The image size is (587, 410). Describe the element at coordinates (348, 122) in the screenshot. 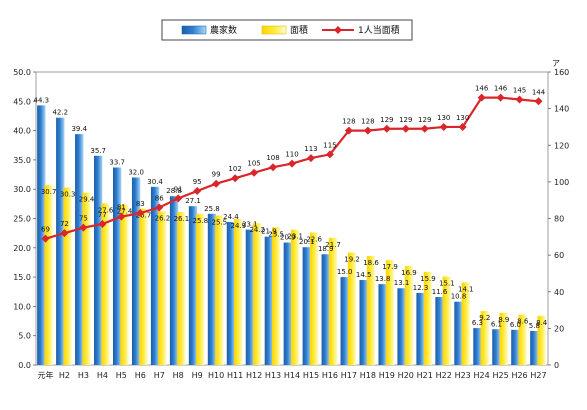

I see `data-label-per-person: 128` at that location.